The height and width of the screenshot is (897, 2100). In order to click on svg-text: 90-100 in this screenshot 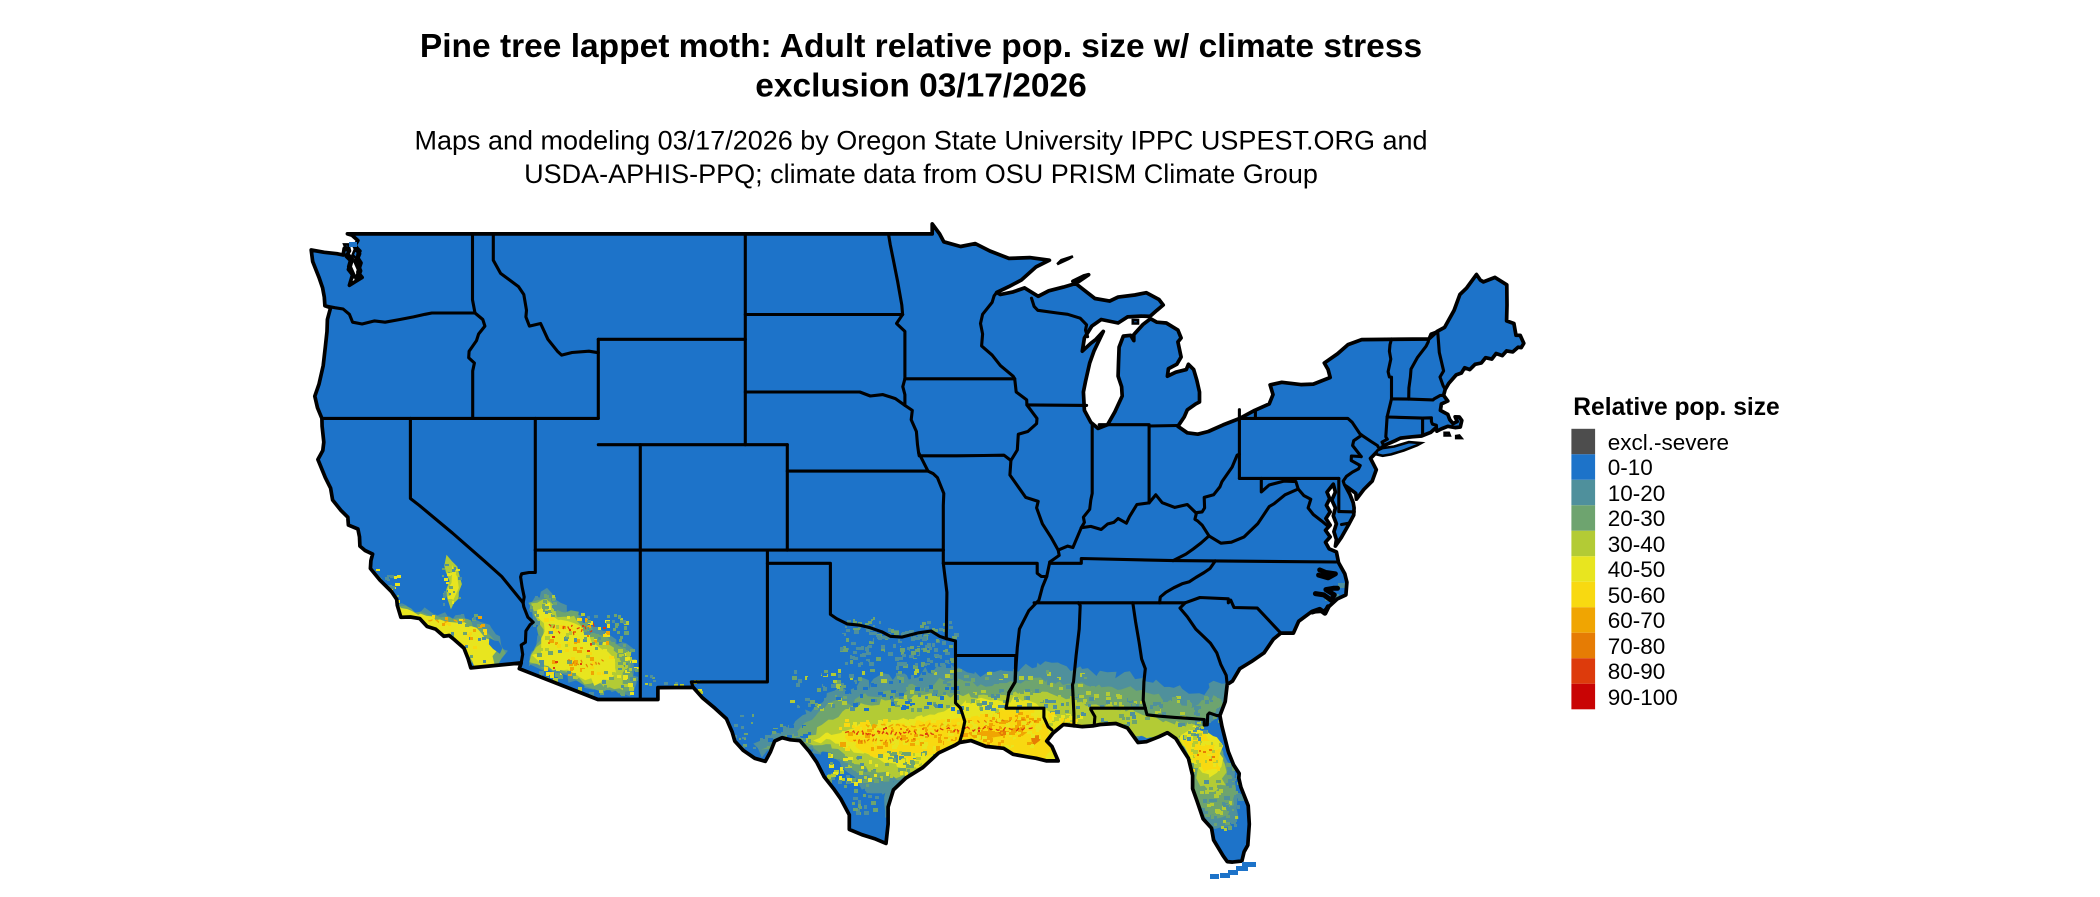, I will do `click(1643, 697)`.